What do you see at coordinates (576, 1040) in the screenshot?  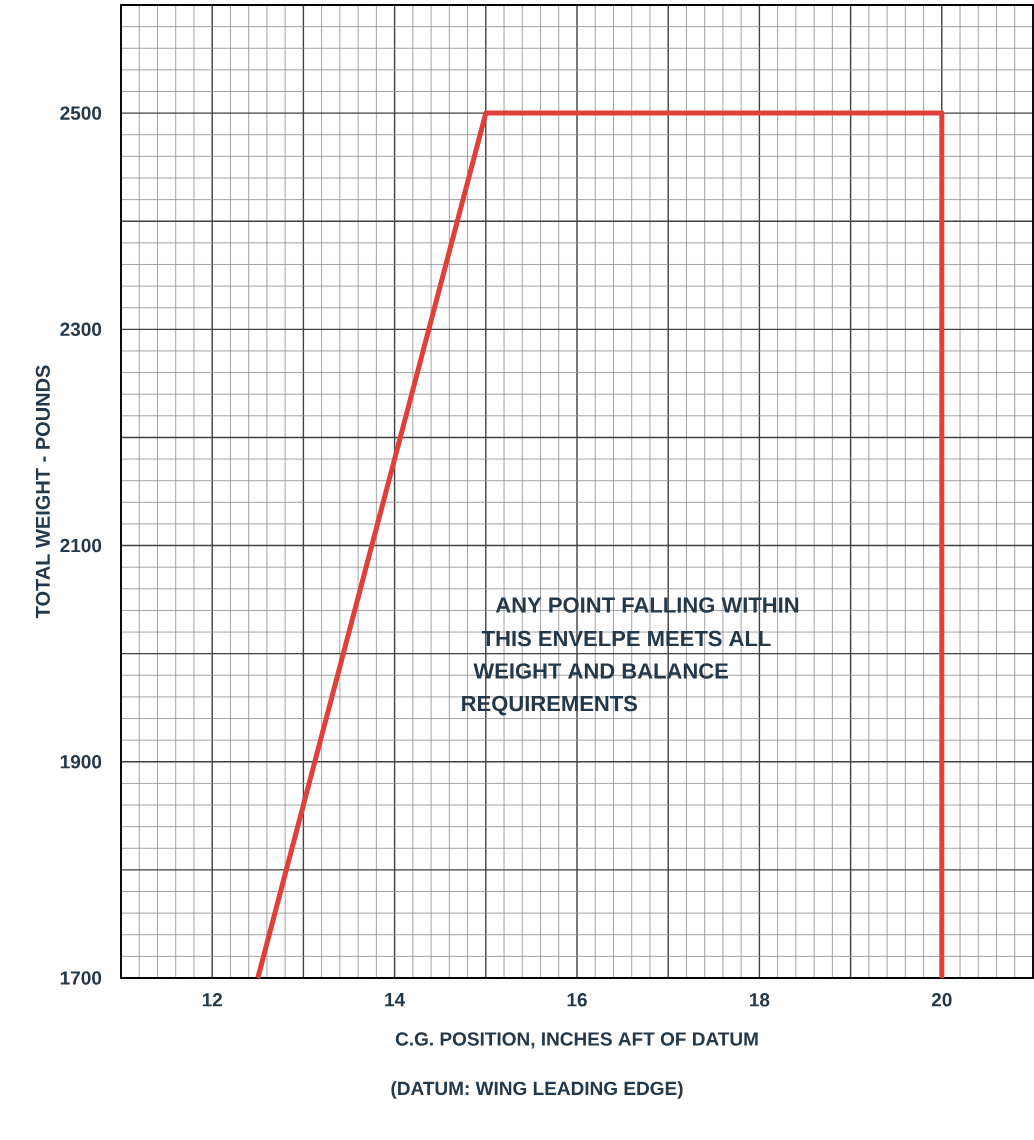 I see `x-axis-title: C.G. POSITION, INCHES AFT OF DATUM` at bounding box center [576, 1040].